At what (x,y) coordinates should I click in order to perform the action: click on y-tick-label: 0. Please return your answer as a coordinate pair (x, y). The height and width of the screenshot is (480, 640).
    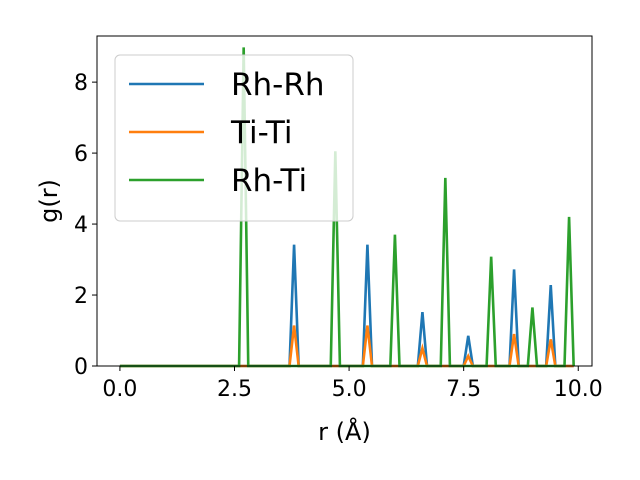
    Looking at the image, I should click on (81, 367).